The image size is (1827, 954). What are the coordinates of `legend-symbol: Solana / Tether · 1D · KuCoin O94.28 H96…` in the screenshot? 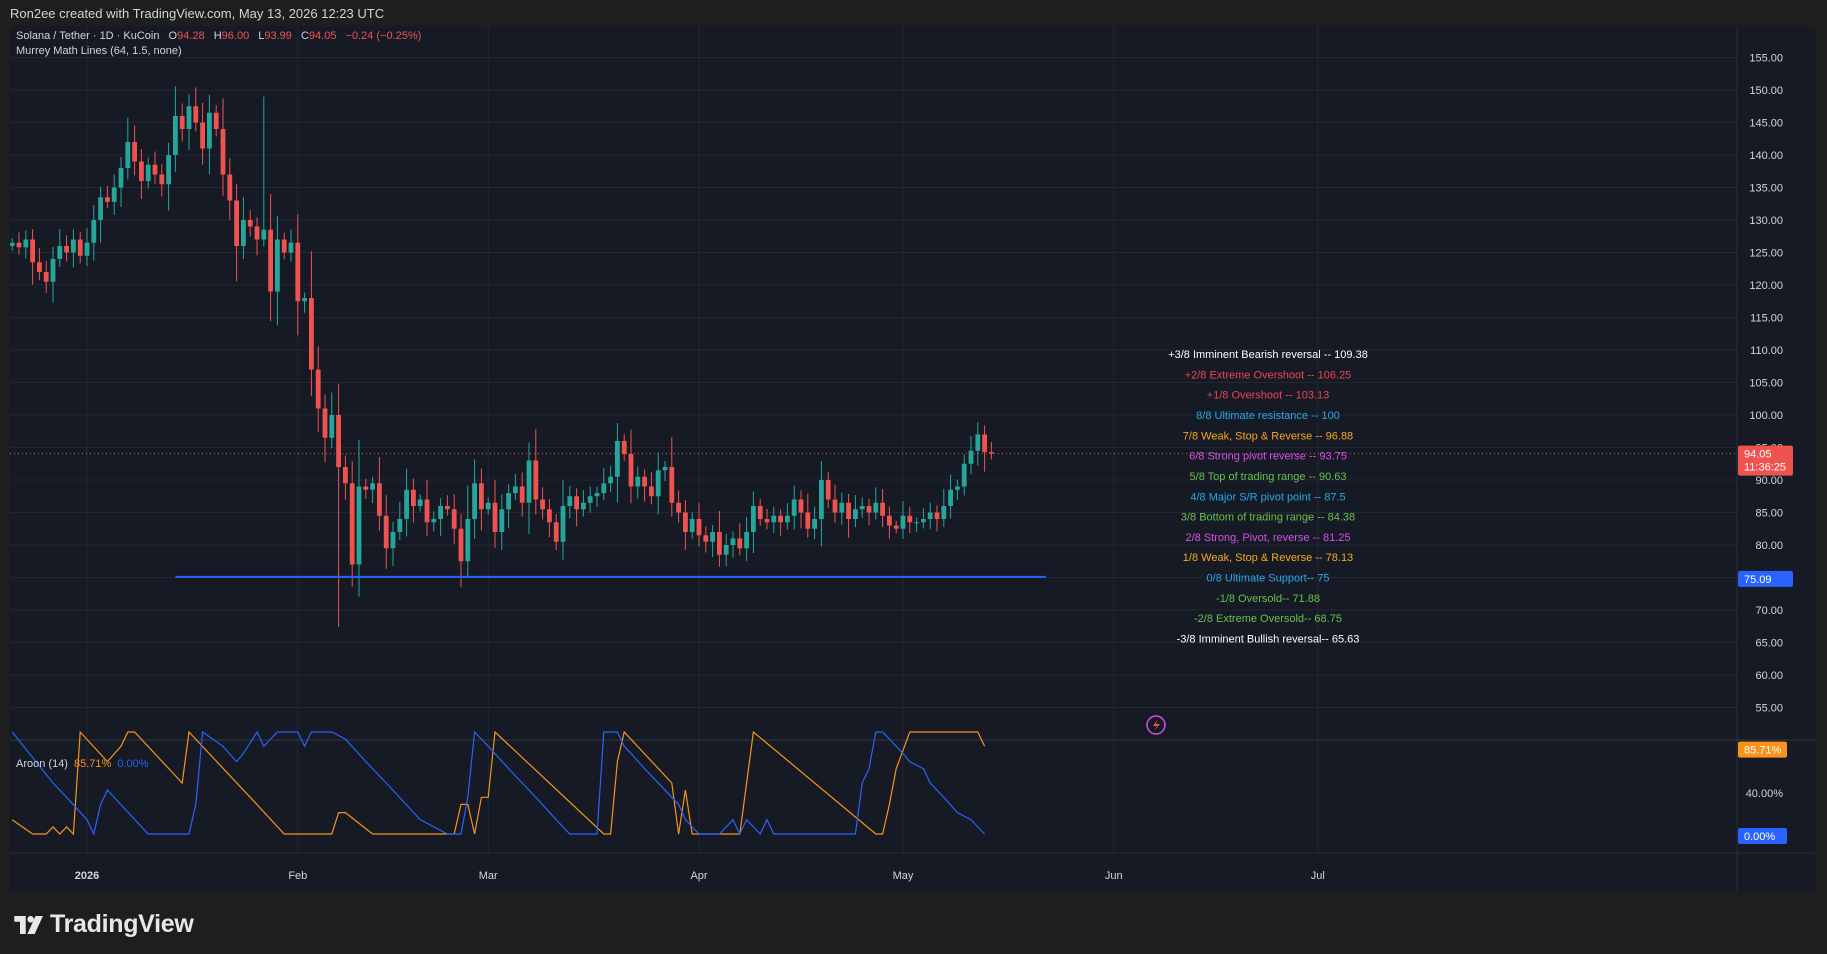 It's located at (218, 36).